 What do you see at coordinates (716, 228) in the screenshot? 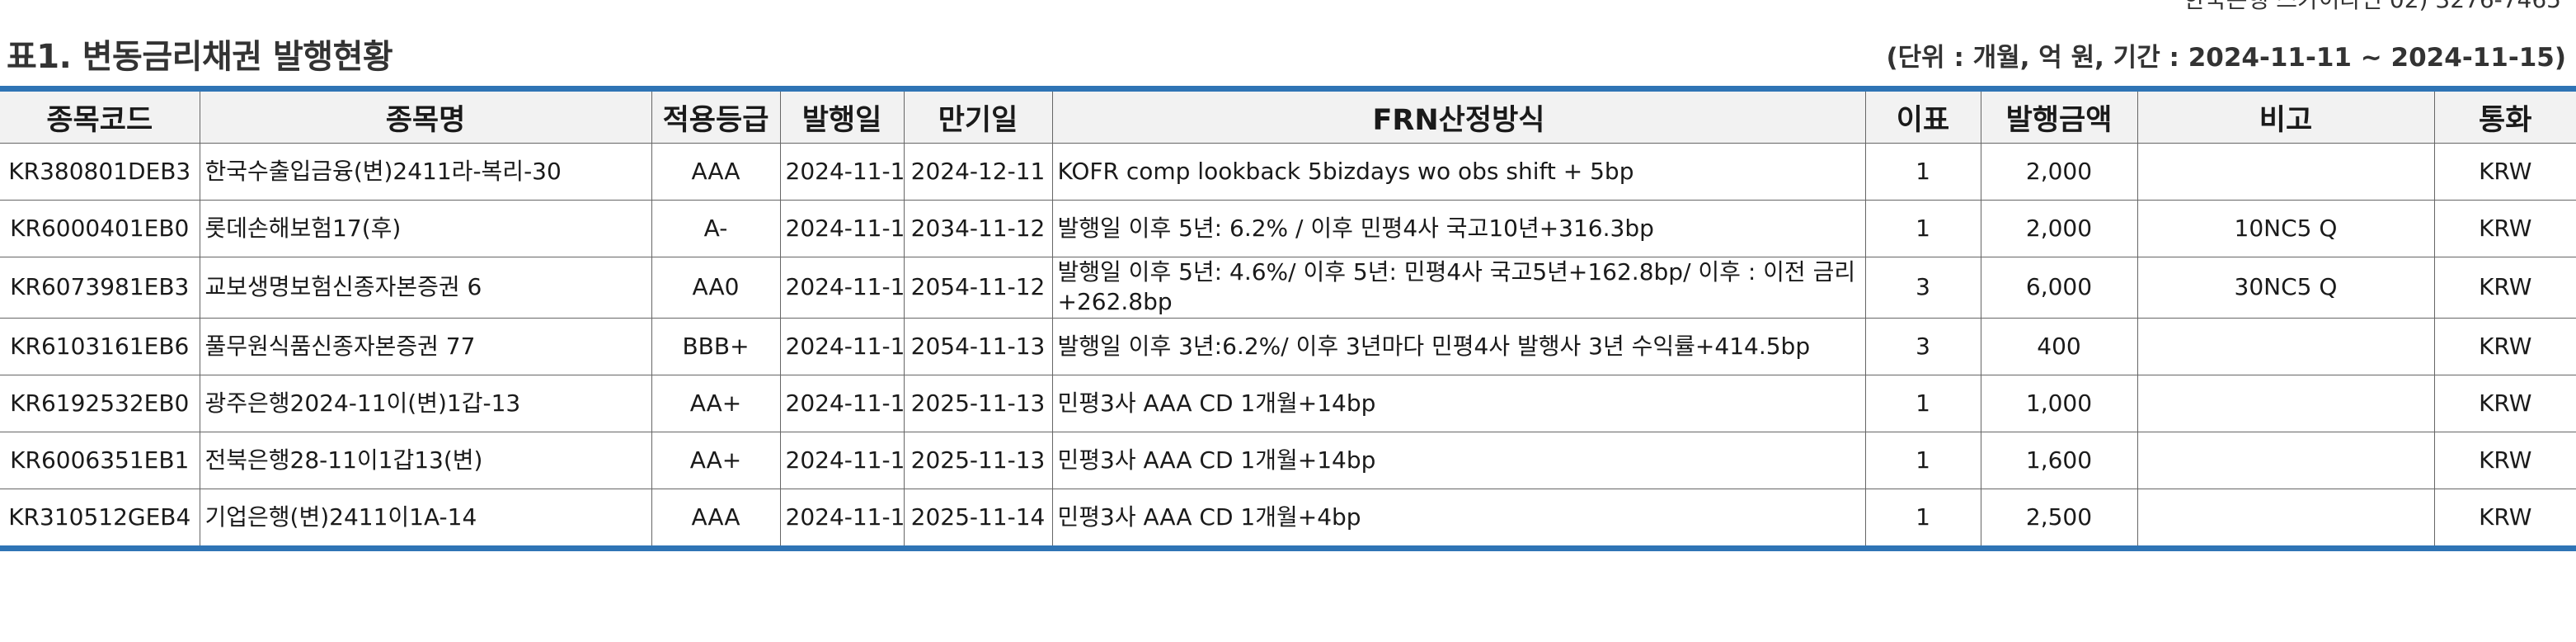
I see `cell-grade: A-` at bounding box center [716, 228].